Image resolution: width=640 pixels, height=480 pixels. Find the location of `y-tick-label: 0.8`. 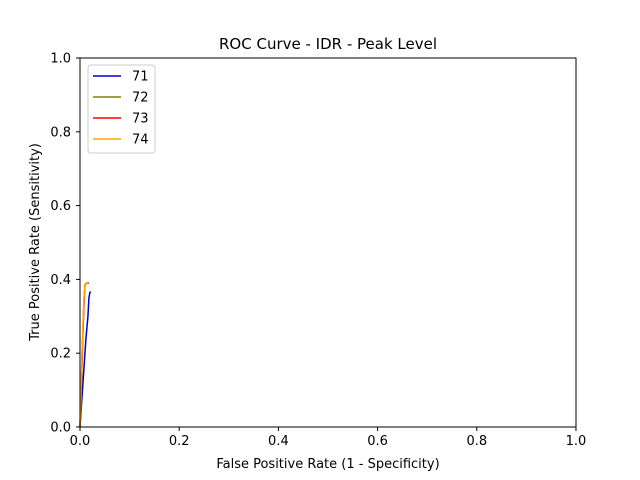

y-tick-label: 0.8 is located at coordinates (60, 132).